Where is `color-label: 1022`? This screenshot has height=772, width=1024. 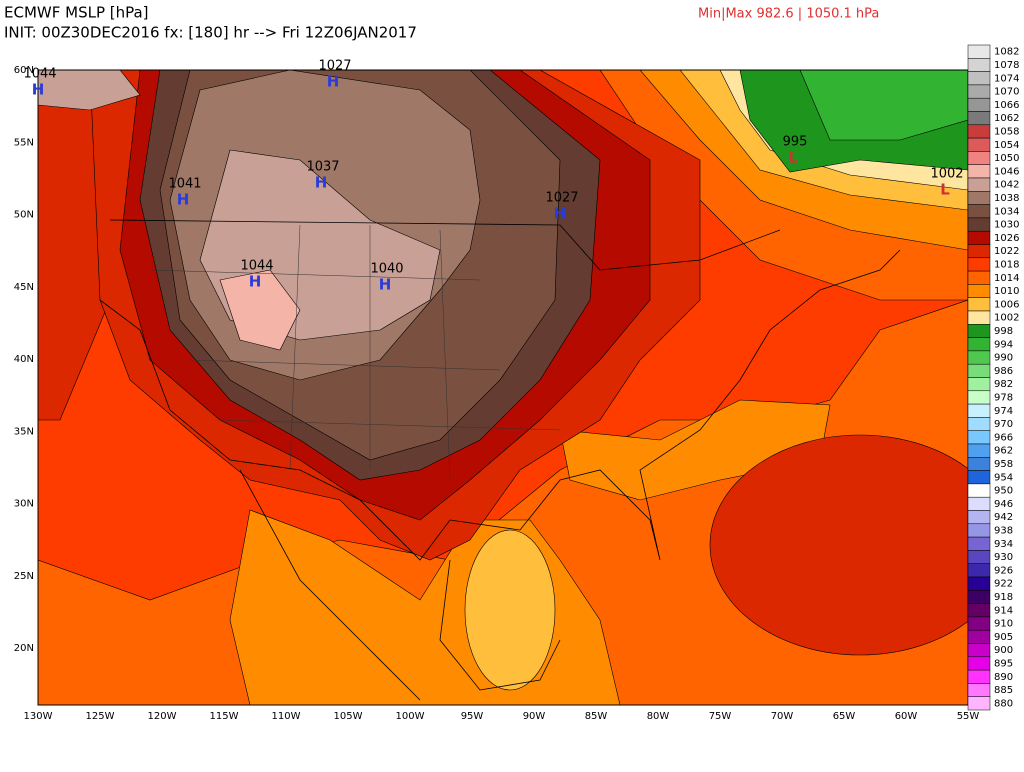
color-label: 1022 is located at coordinates (1006, 251).